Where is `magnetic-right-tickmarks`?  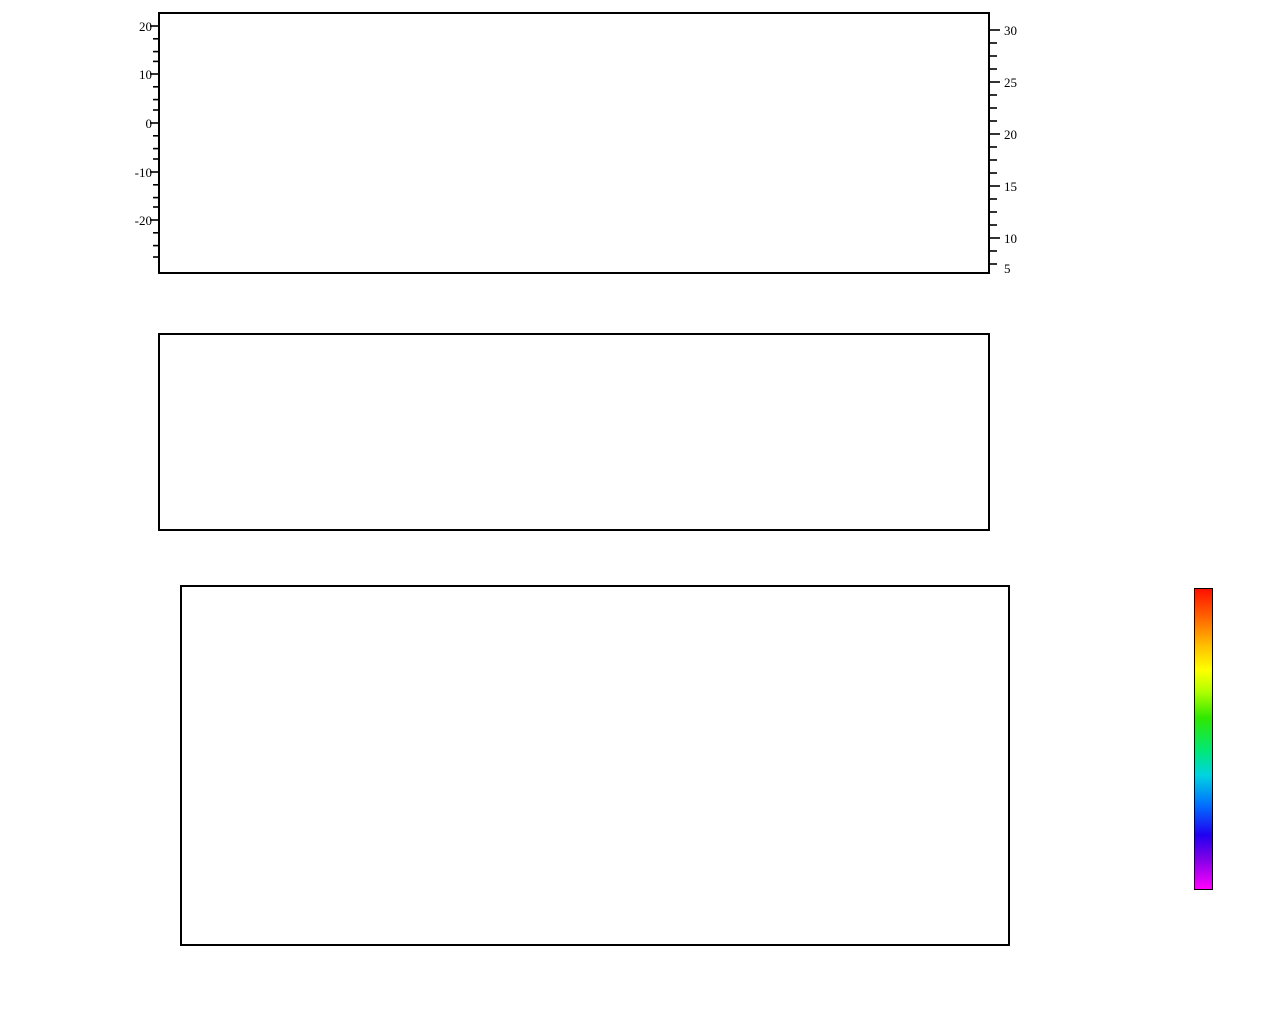
magnetic-right-tickmarks is located at coordinates (995, 147).